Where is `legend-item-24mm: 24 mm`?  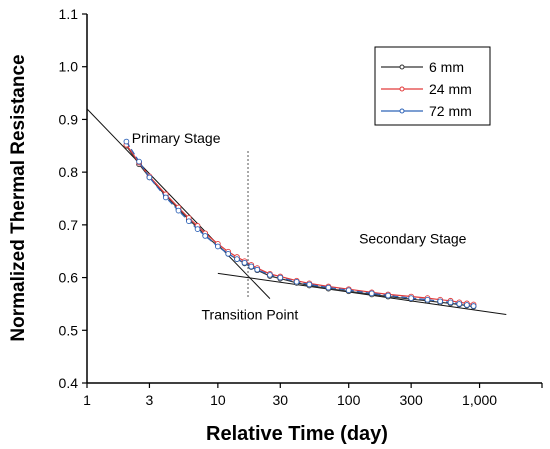 legend-item-24mm: 24 mm is located at coordinates (426, 89).